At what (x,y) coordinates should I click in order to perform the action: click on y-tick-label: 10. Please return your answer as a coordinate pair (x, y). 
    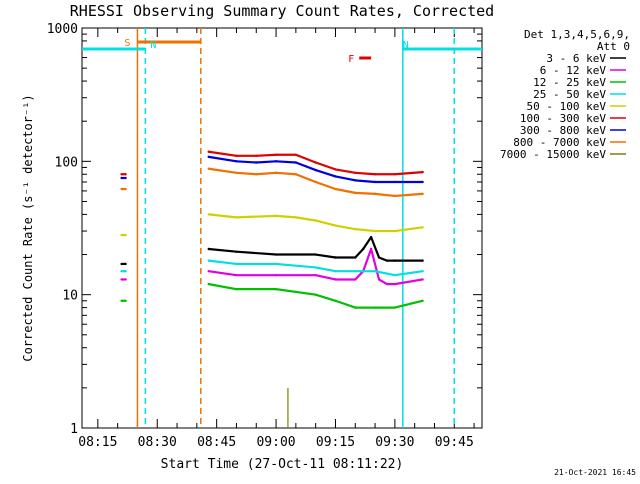
    Looking at the image, I should click on (70, 296).